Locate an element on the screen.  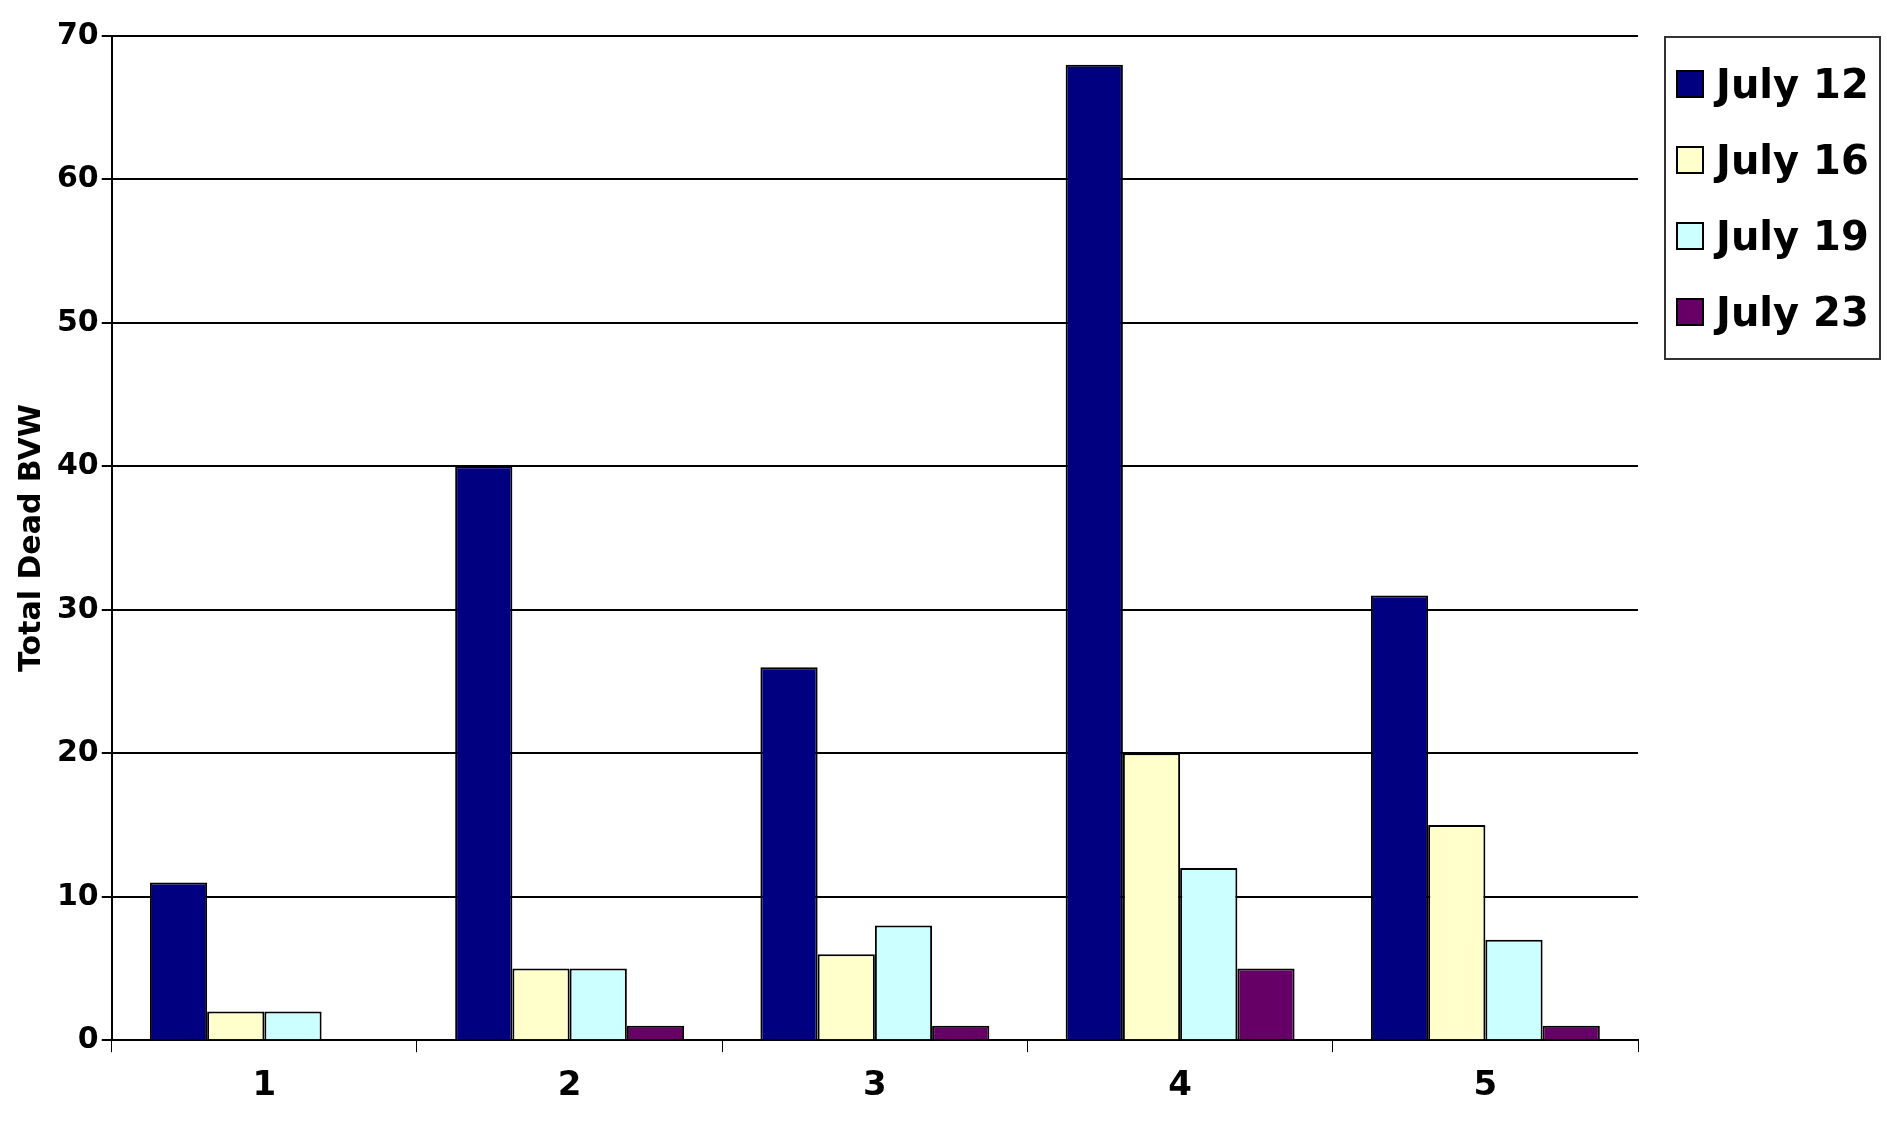
y-tick-label: 20 is located at coordinates (78, 751).